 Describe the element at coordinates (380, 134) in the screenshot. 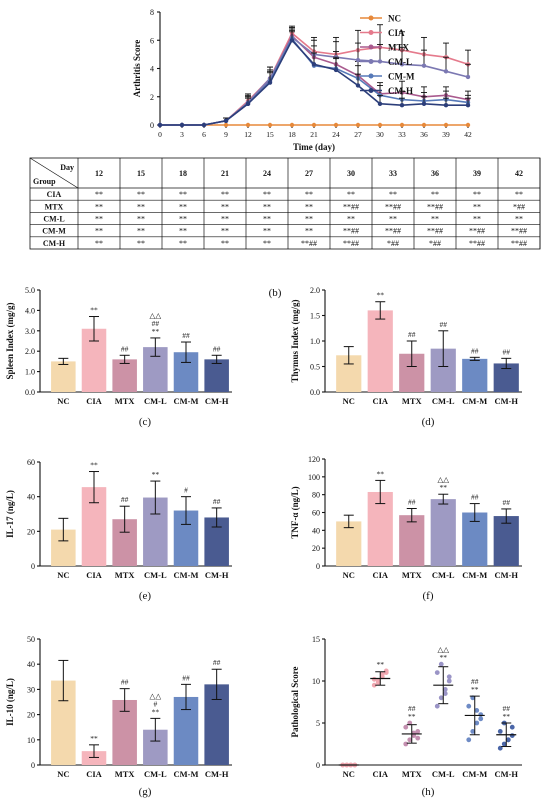

I see `x-tick-label: 30` at that location.